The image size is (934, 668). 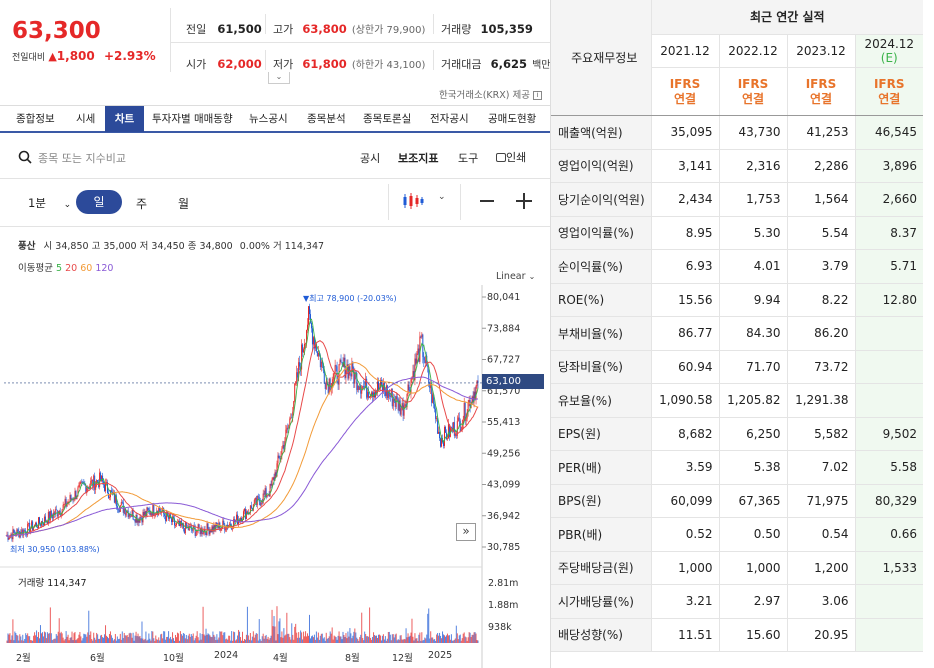 I want to click on tab-news: 뉴스공시, so click(x=268, y=119).